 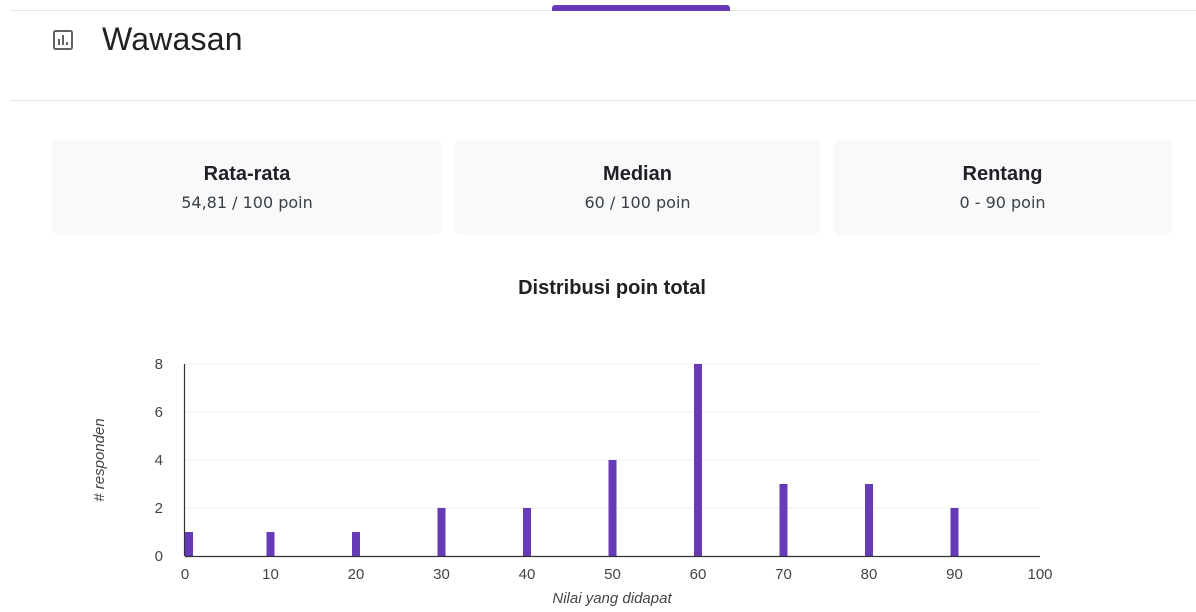 I want to click on stat-card-median: Median 60 / 100 poin, so click(x=637, y=187).